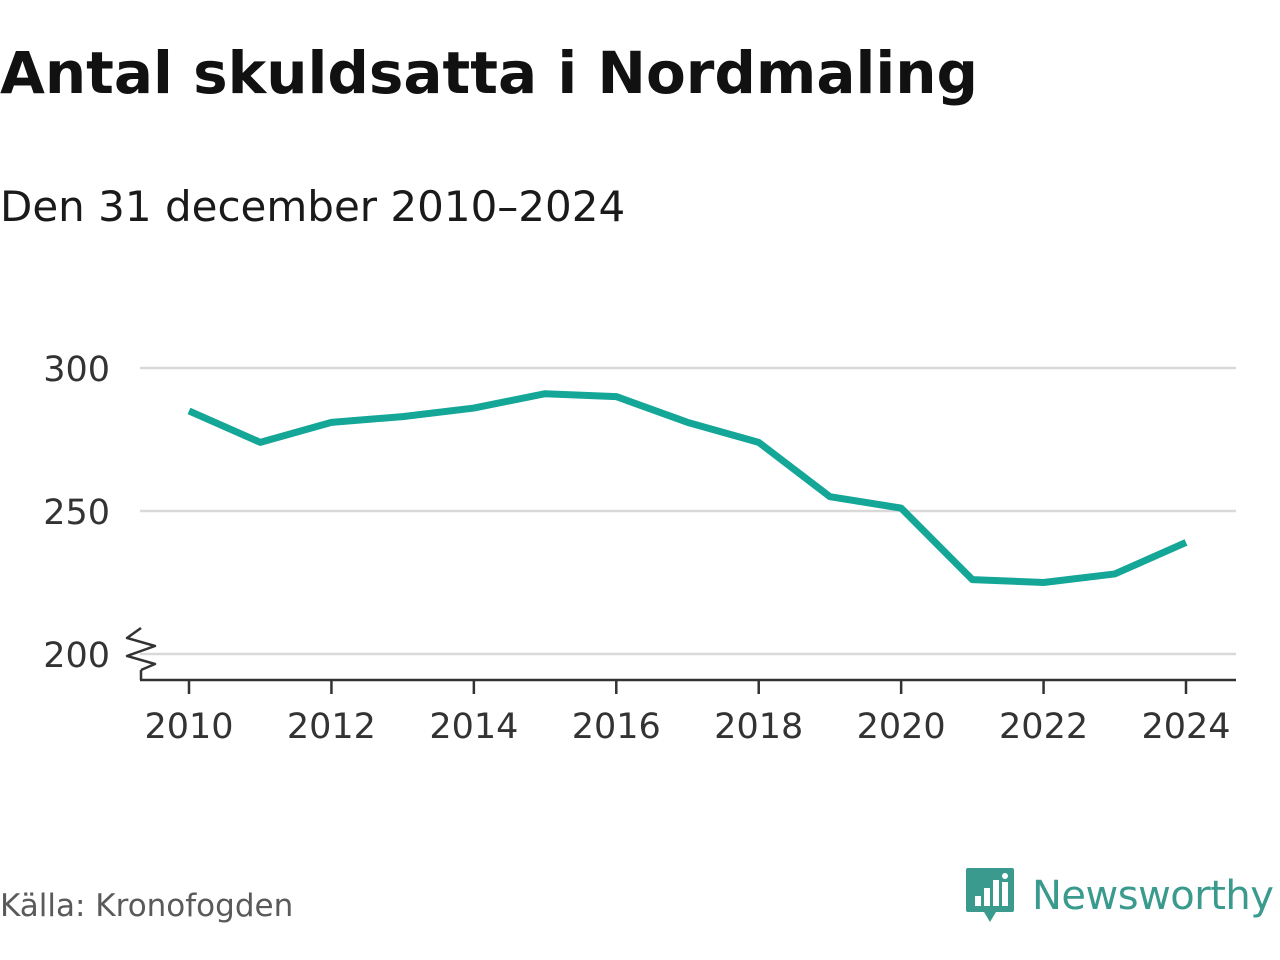  Describe the element at coordinates (147, 906) in the screenshot. I see `source-note: Källa: Kronofogden` at that location.